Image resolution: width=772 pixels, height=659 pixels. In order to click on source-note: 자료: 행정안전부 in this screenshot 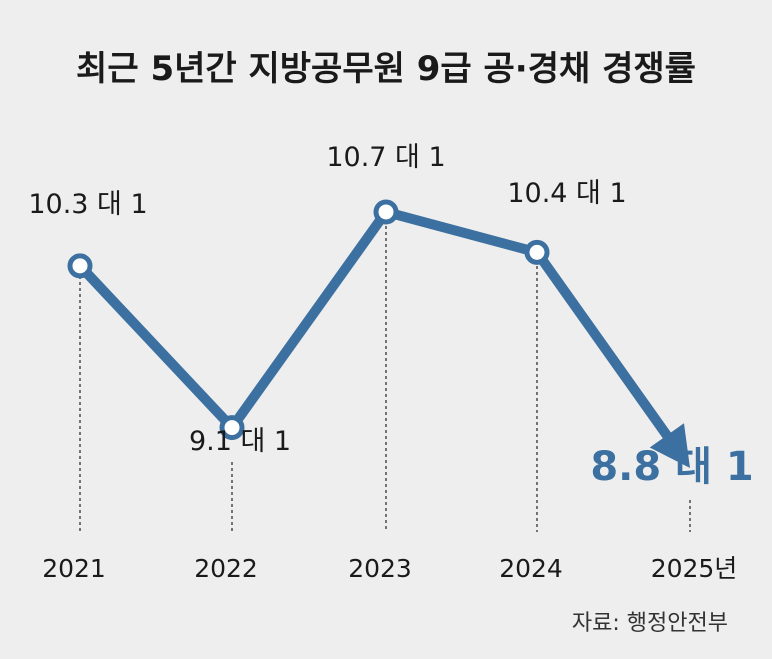, I will do `click(650, 623)`.